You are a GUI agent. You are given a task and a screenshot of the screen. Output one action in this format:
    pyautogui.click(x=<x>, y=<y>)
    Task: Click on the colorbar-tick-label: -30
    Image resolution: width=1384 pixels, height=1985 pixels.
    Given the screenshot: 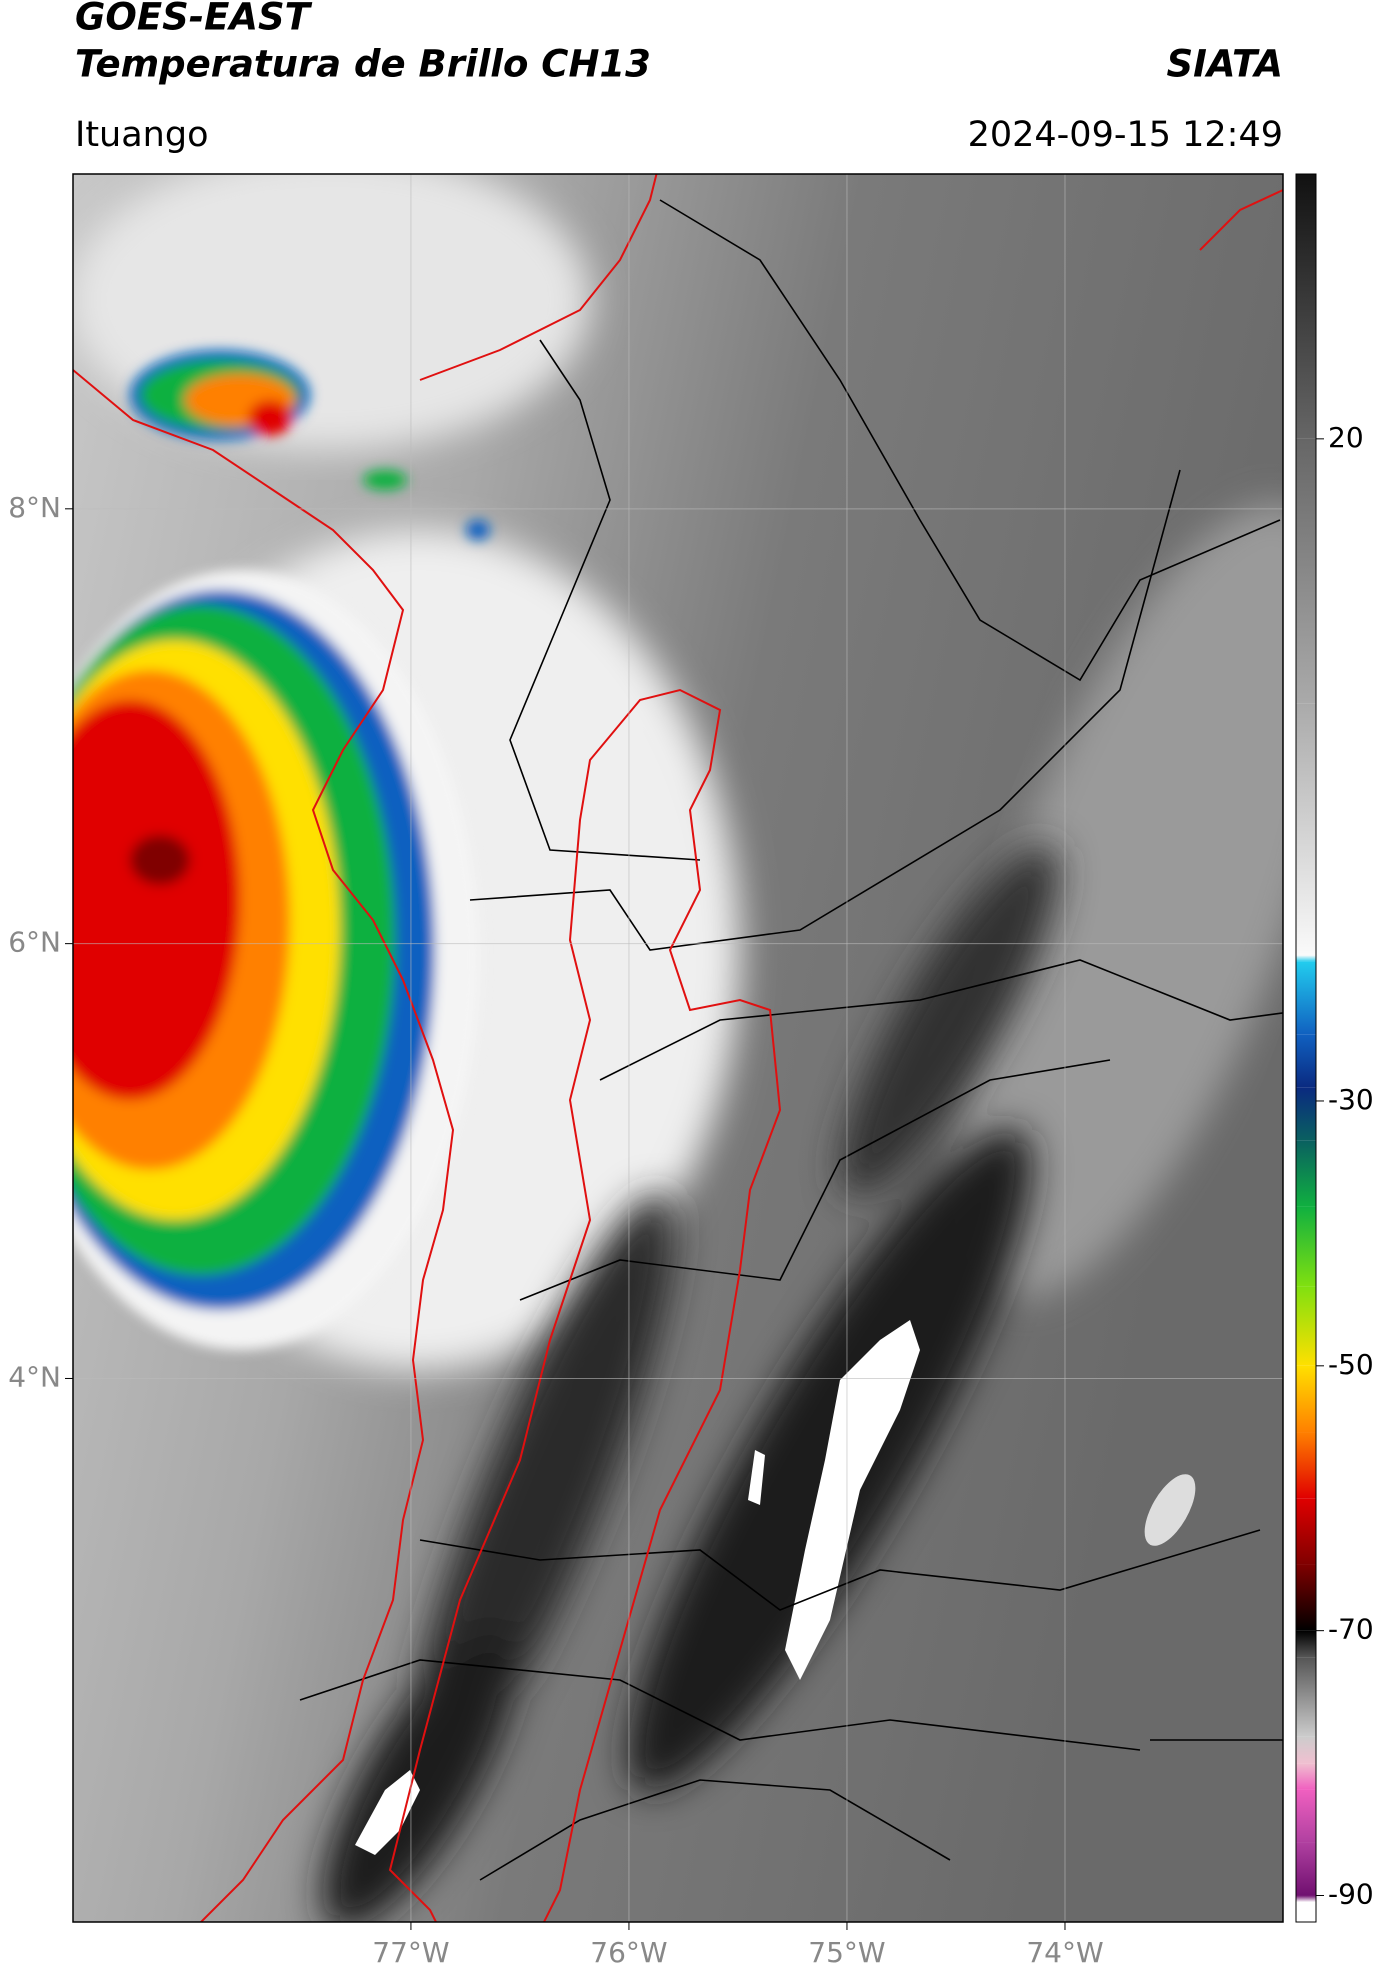 What is the action you would take?
    pyautogui.click(x=1351, y=1099)
    